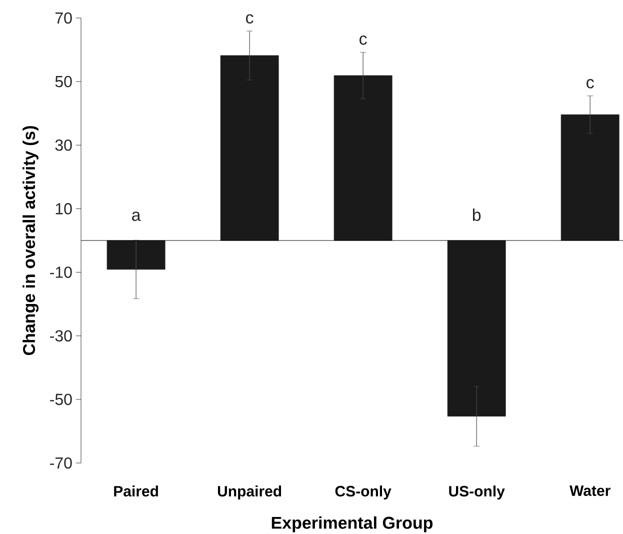 This screenshot has width=623, height=534. I want to click on annotation: a, so click(136, 216).